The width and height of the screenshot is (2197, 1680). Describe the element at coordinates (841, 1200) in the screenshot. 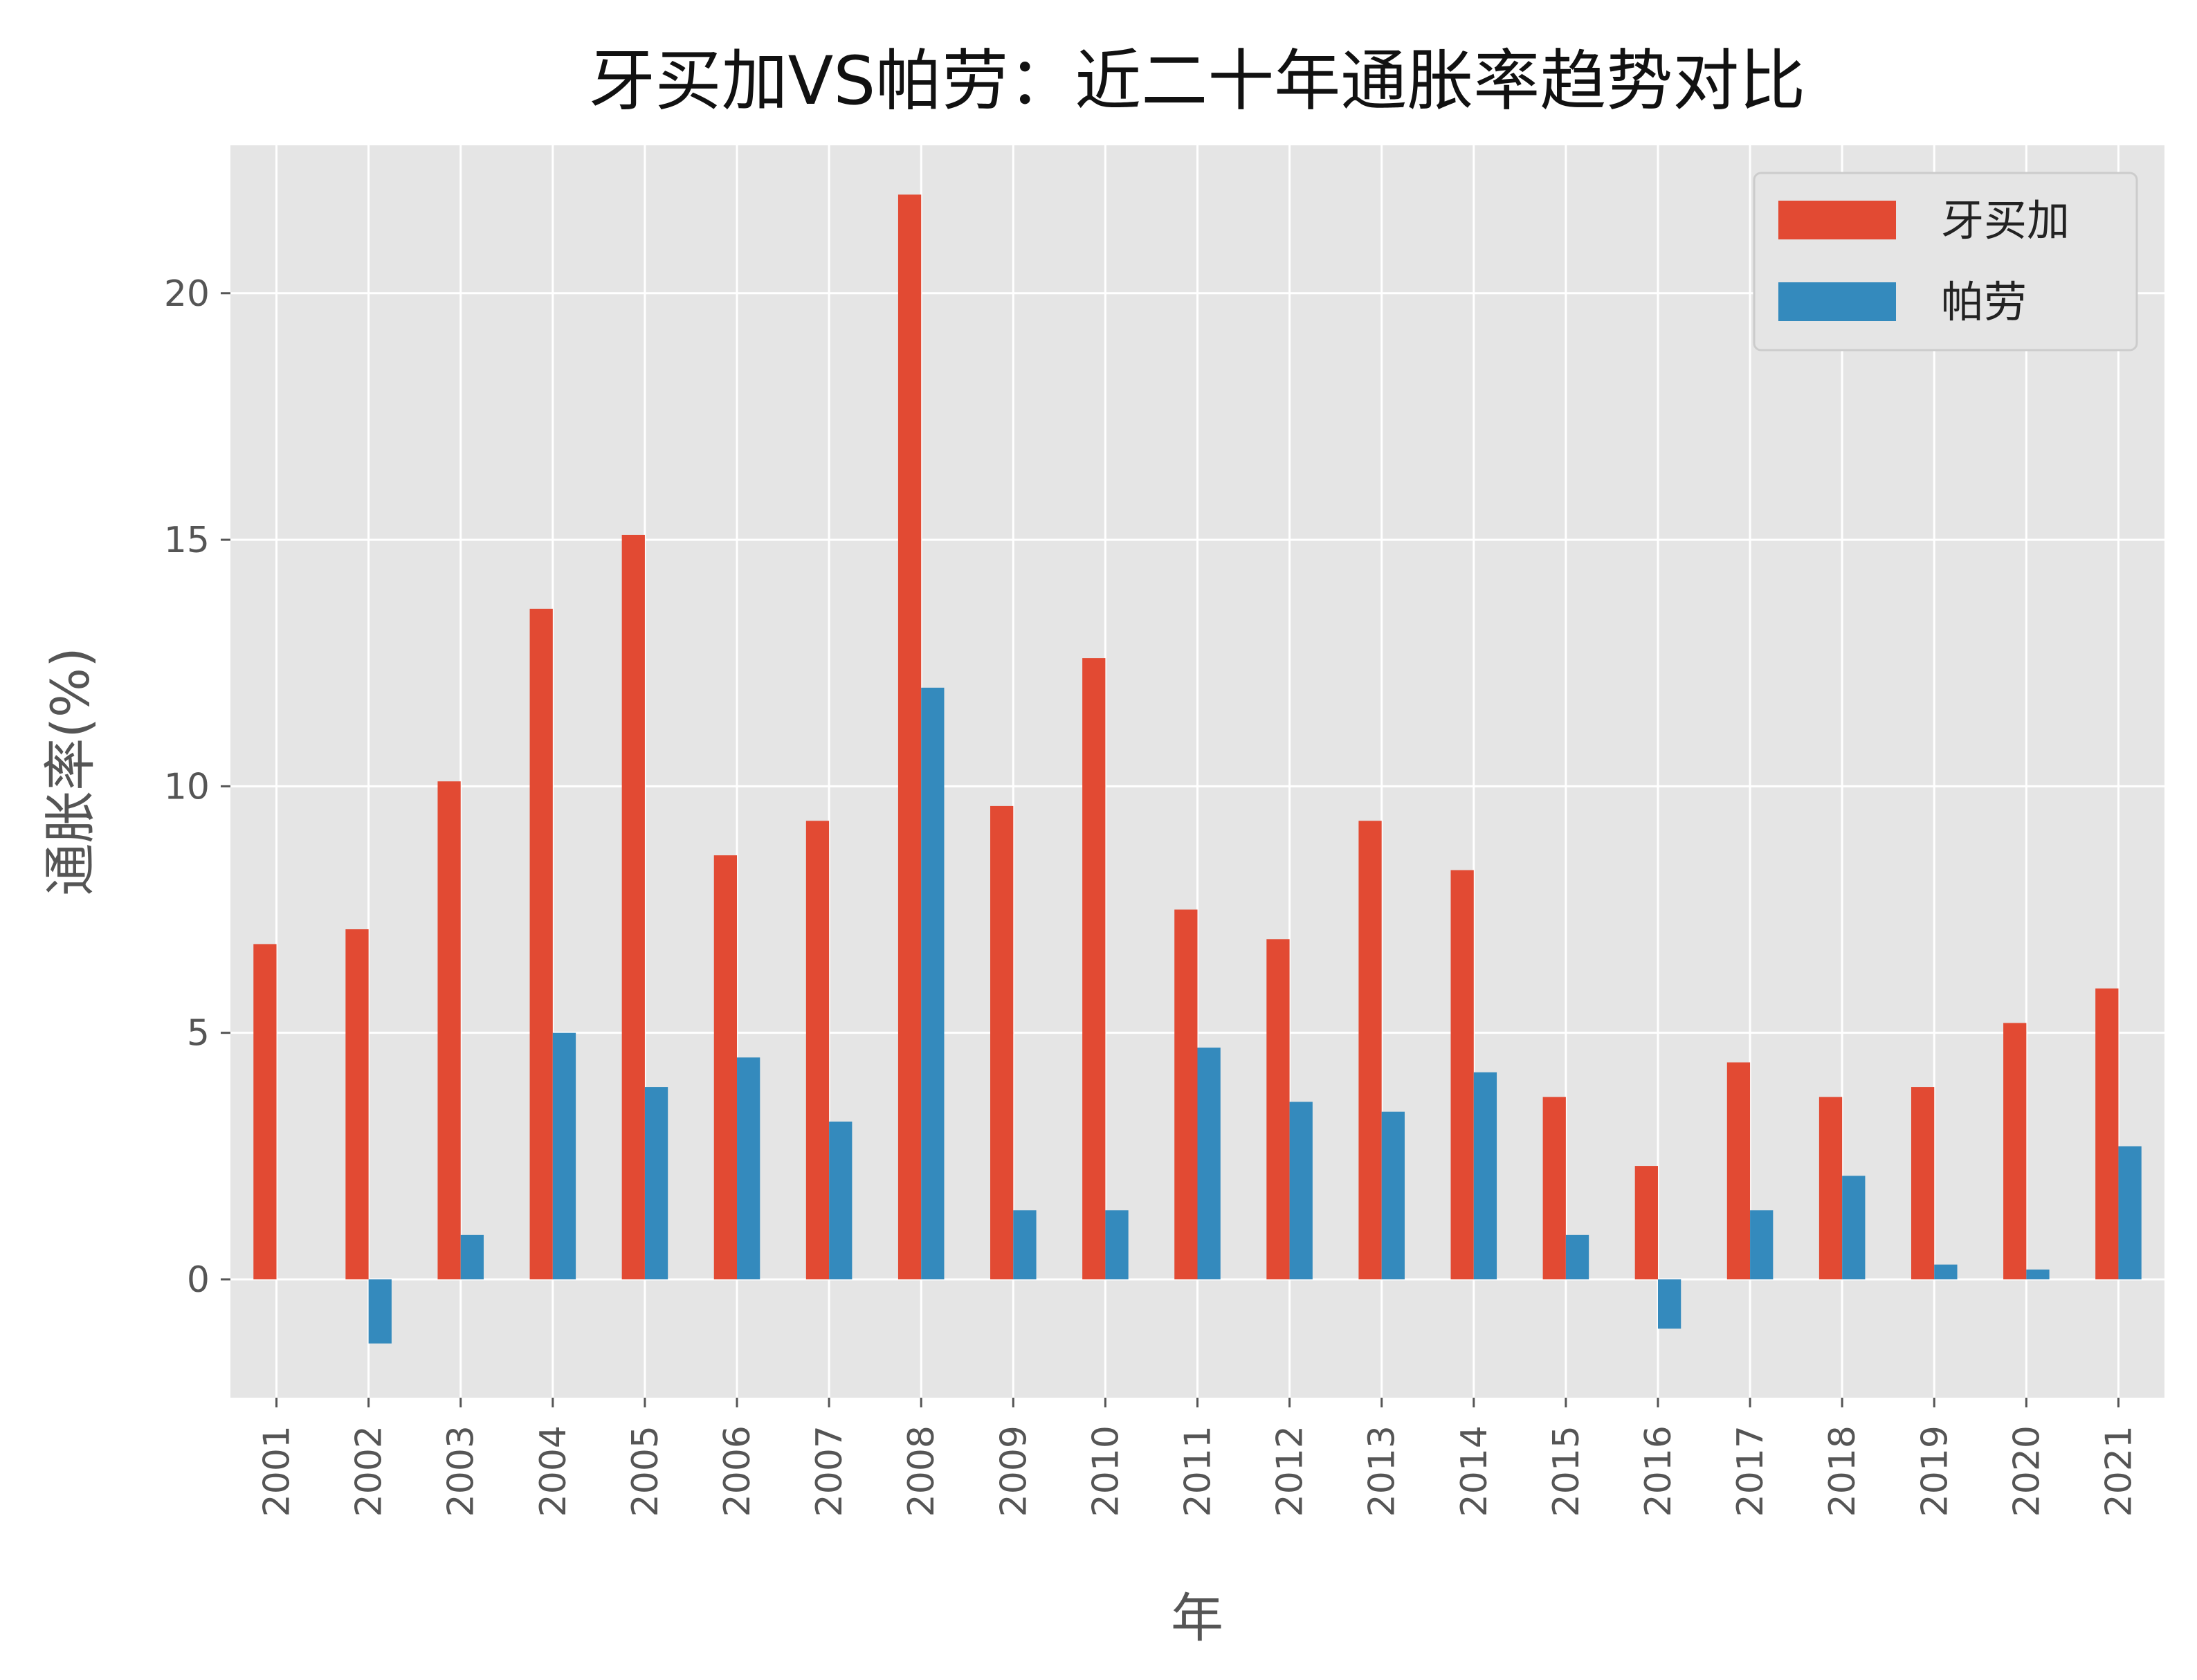

I see `bar-palau-2007` at that location.